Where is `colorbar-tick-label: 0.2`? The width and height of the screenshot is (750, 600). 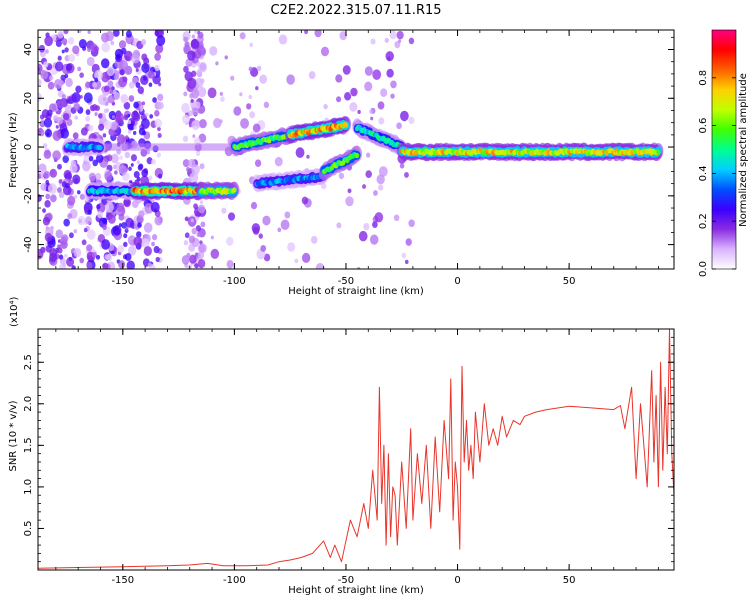 colorbar-tick-label: 0.2 is located at coordinates (703, 221).